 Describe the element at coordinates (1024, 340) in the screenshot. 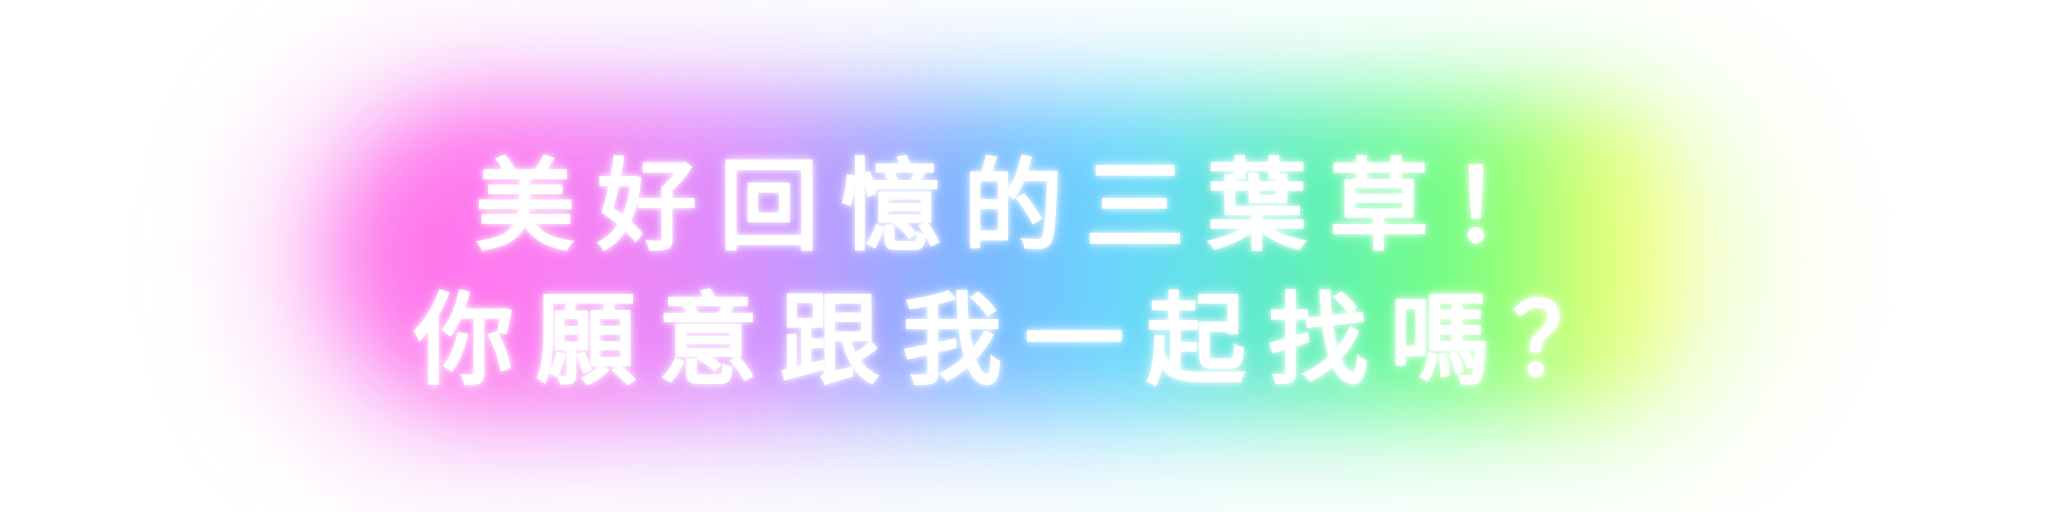

I see `banner-line-2: 你願意跟我一起找嗎？` at that location.